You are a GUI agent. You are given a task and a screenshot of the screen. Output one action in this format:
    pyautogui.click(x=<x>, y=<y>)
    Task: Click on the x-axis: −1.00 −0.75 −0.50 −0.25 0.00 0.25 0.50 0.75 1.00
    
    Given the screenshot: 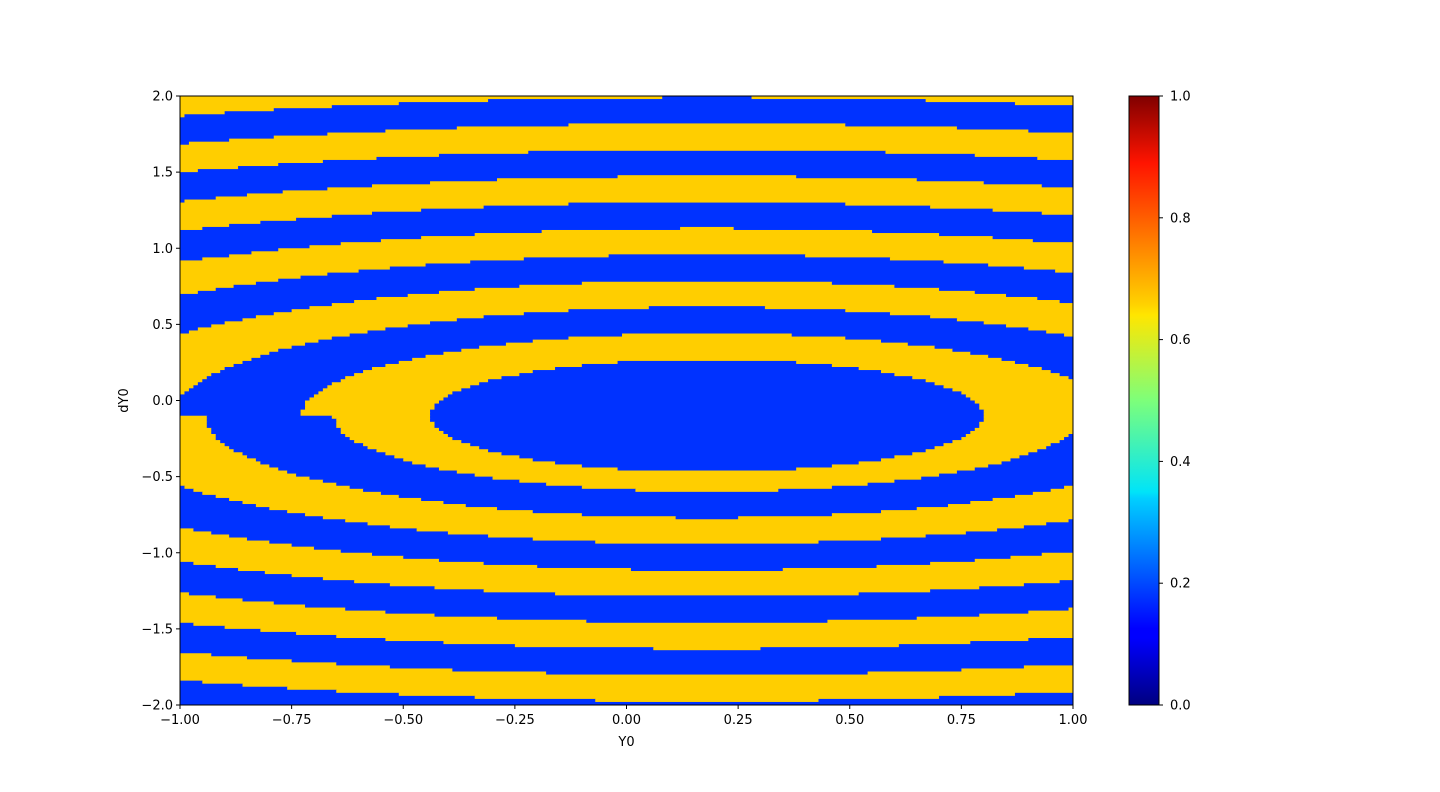 What is the action you would take?
    pyautogui.click(x=623, y=716)
    